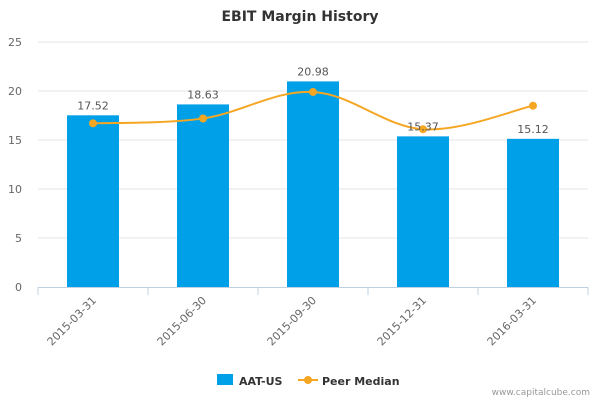  I want to click on x-tick-label: 2016-03-31, so click(512, 321).